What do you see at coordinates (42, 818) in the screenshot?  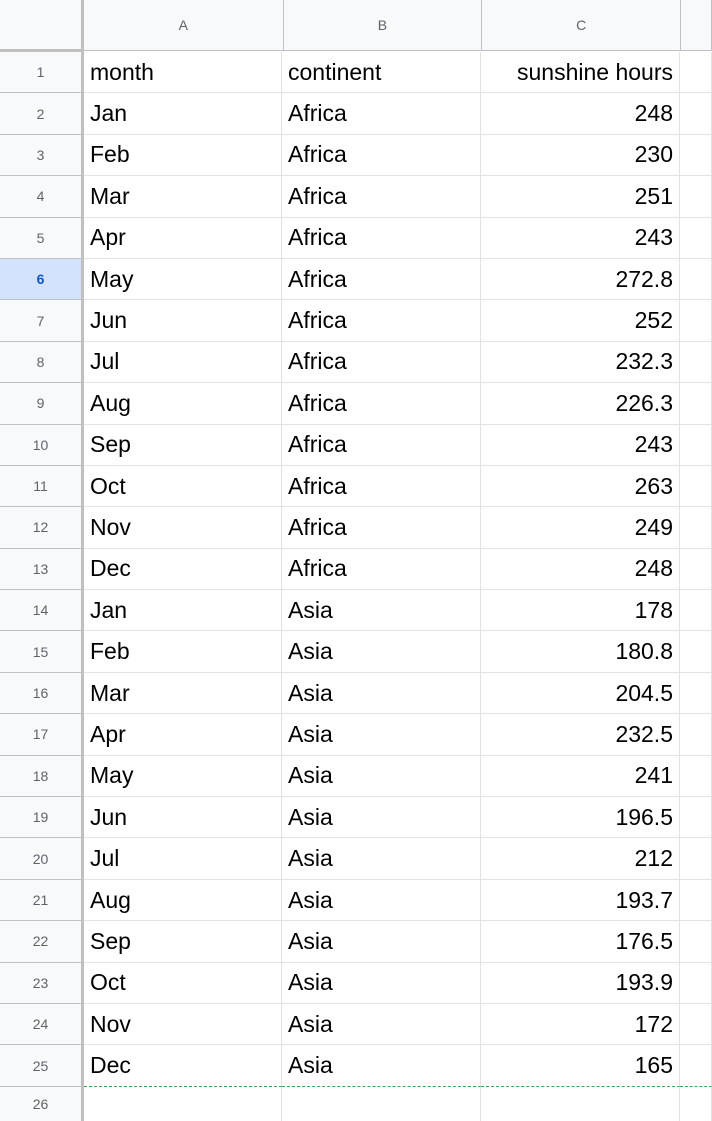 I see `row-header: 19` at bounding box center [42, 818].